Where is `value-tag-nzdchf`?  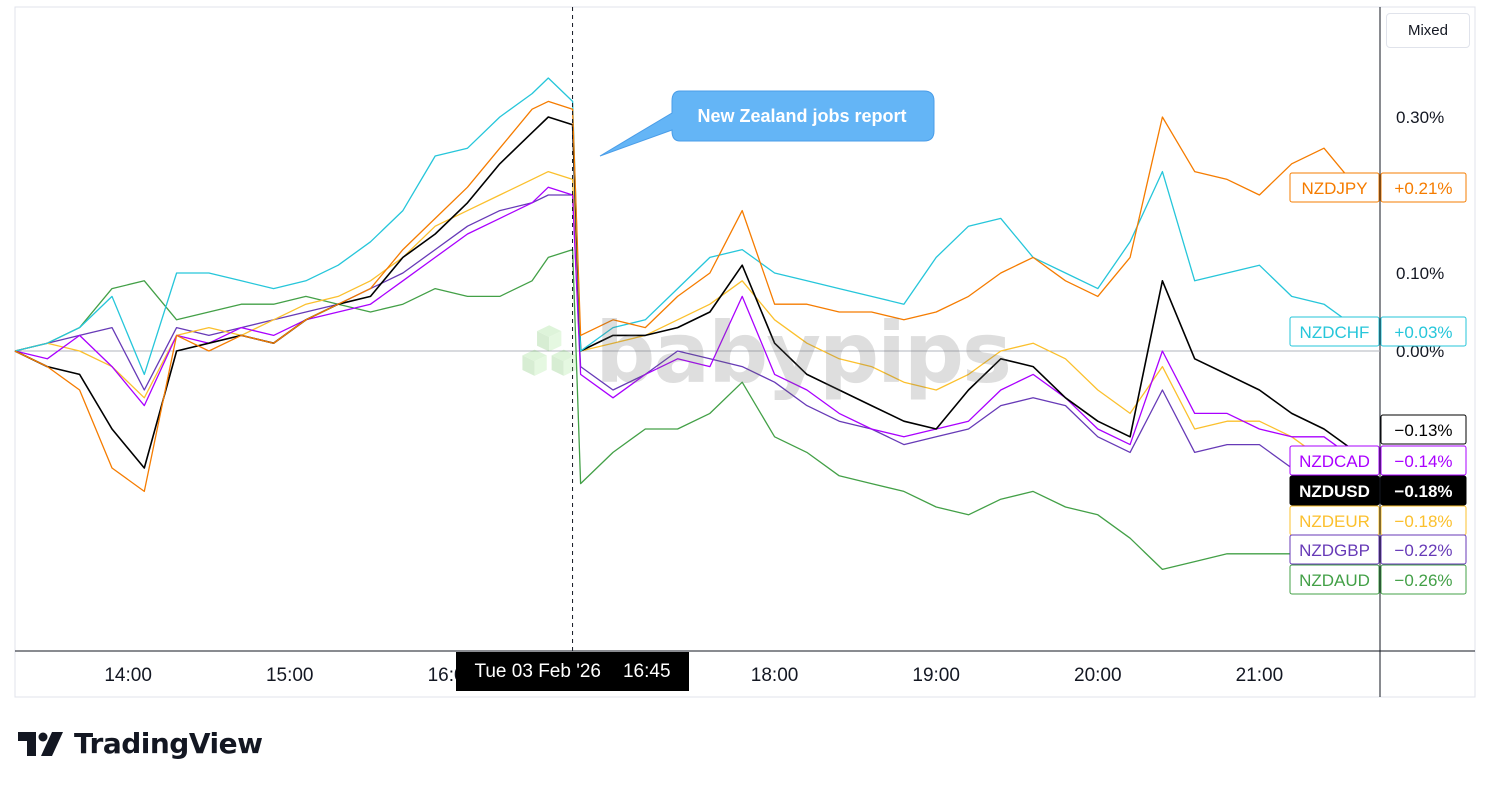
value-tag-nzdchf is located at coordinates (1423, 331).